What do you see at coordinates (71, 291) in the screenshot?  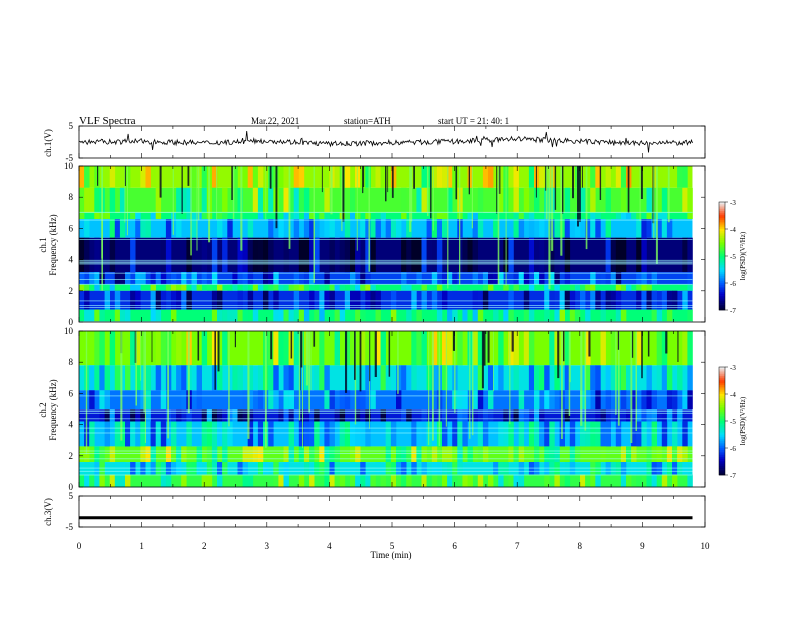 I see `y-tick-label: 2` at bounding box center [71, 291].